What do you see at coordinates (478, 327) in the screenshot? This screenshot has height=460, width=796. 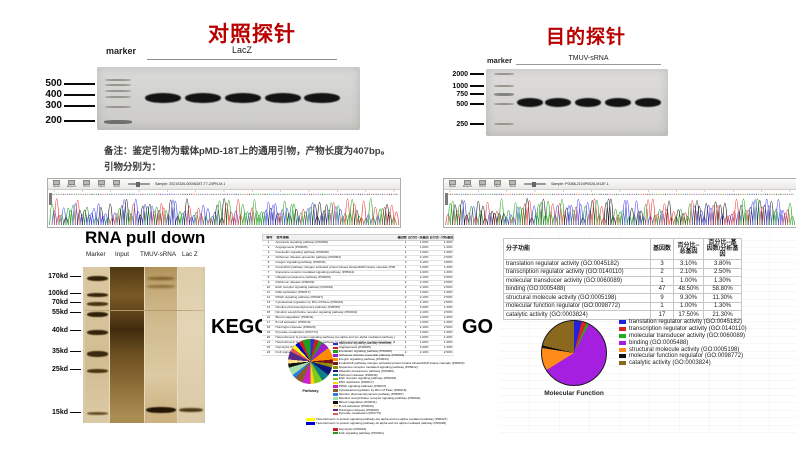 I see `go-section-label: GO` at bounding box center [478, 327].